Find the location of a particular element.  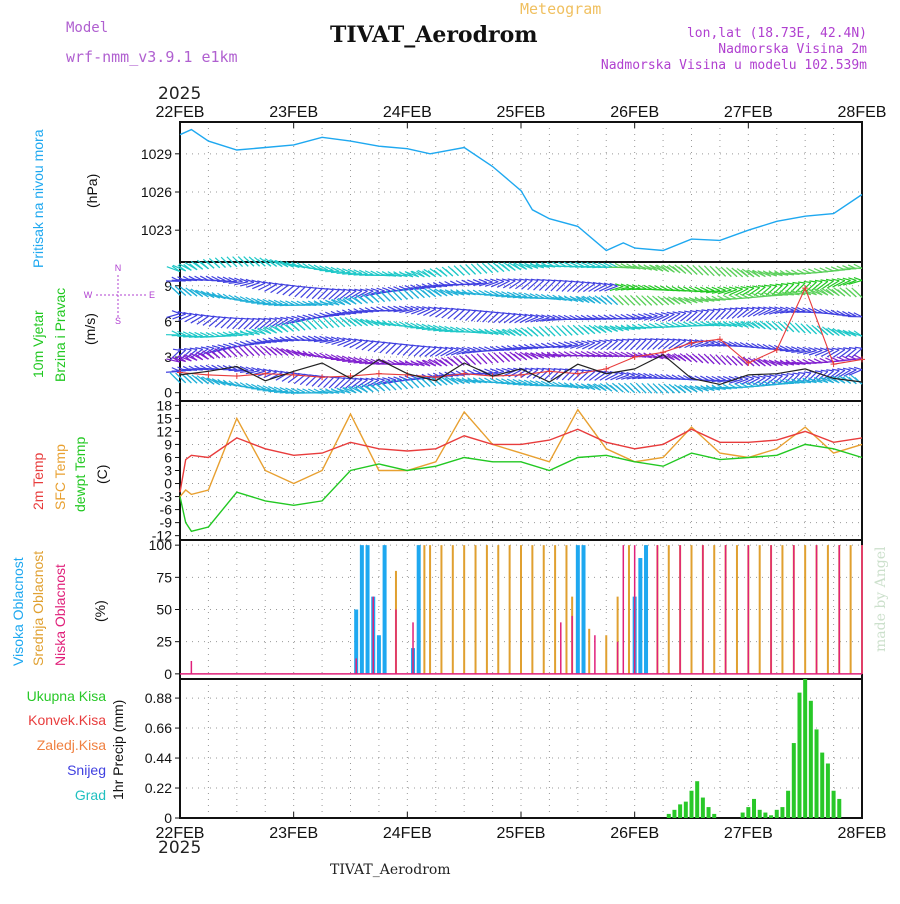

model-name: wrf-nmm_v3.9.1 e1km is located at coordinates (152, 57).